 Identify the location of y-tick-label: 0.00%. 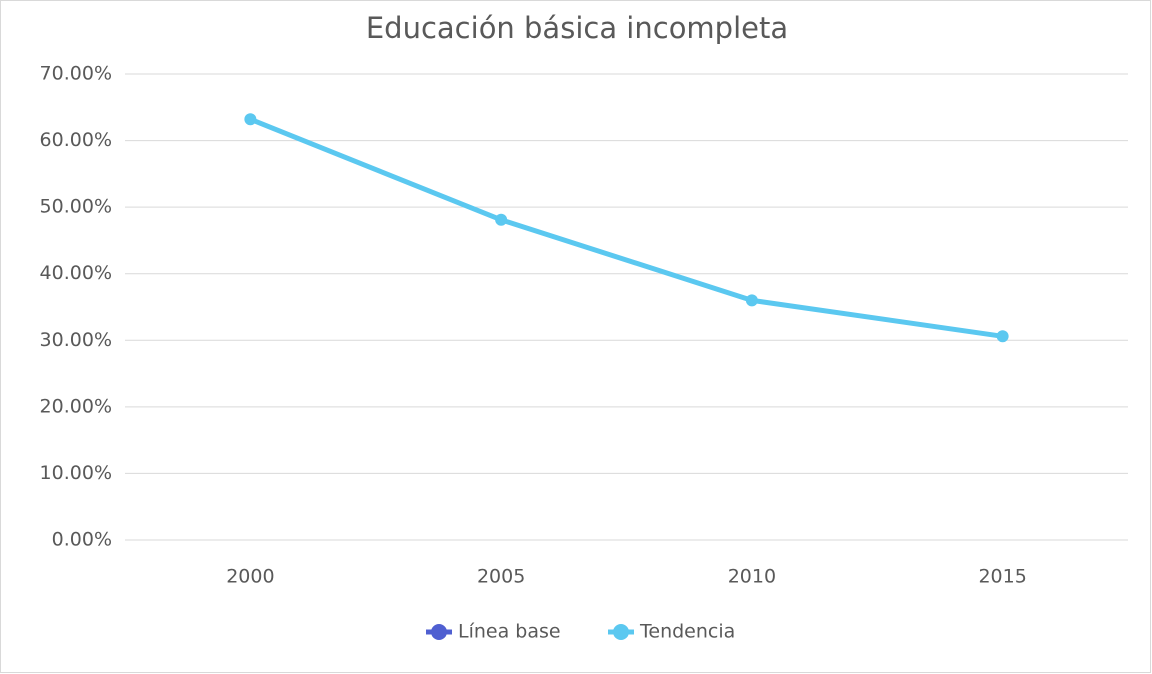
(82, 540).